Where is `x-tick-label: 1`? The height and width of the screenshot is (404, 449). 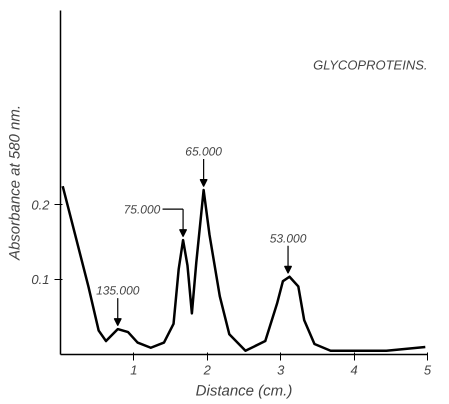 x-tick-label: 1 is located at coordinates (134, 370).